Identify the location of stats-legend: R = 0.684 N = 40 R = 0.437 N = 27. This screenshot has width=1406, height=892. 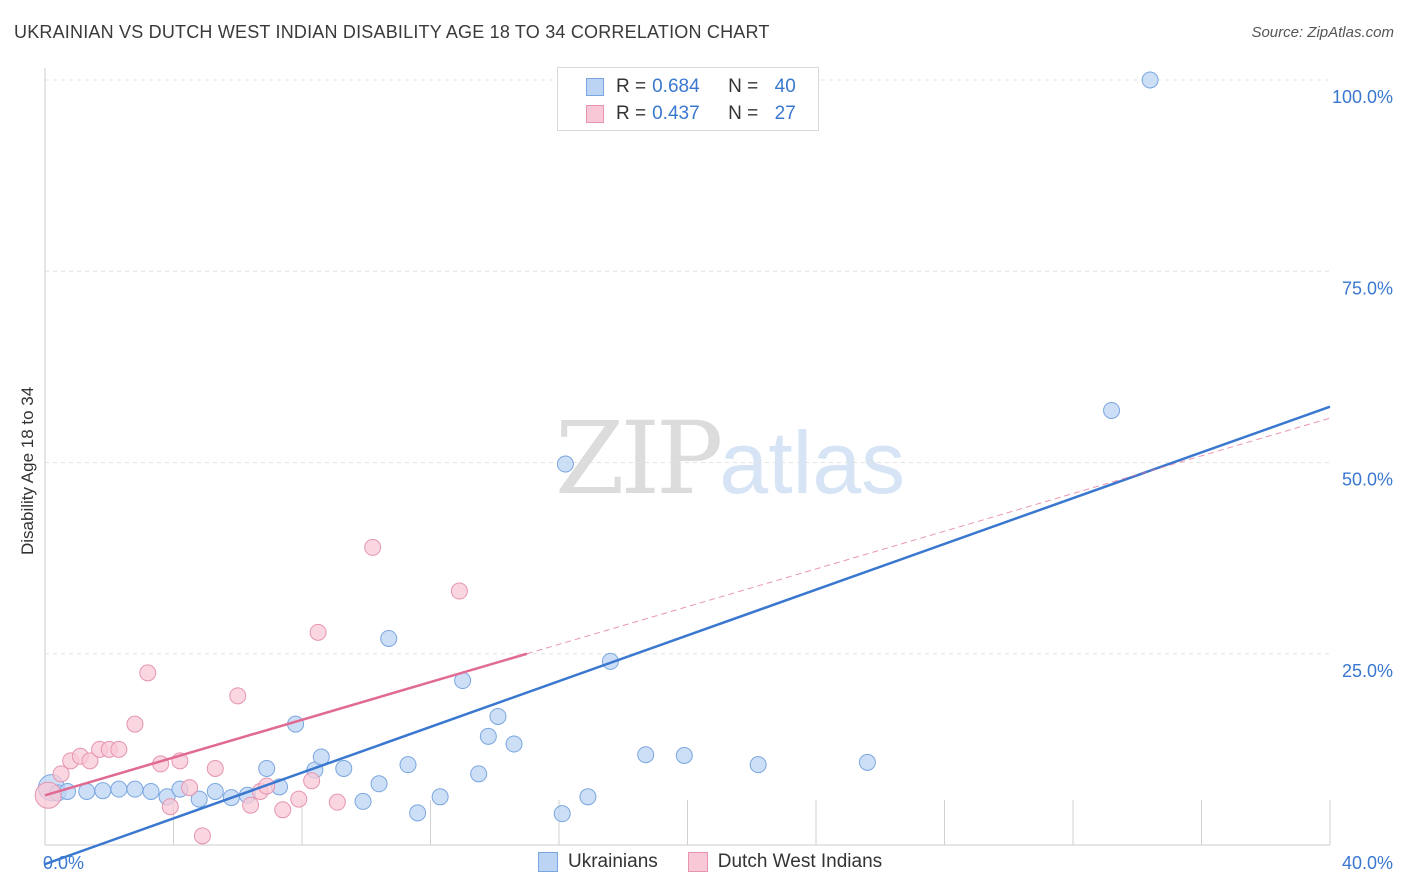
(688, 99).